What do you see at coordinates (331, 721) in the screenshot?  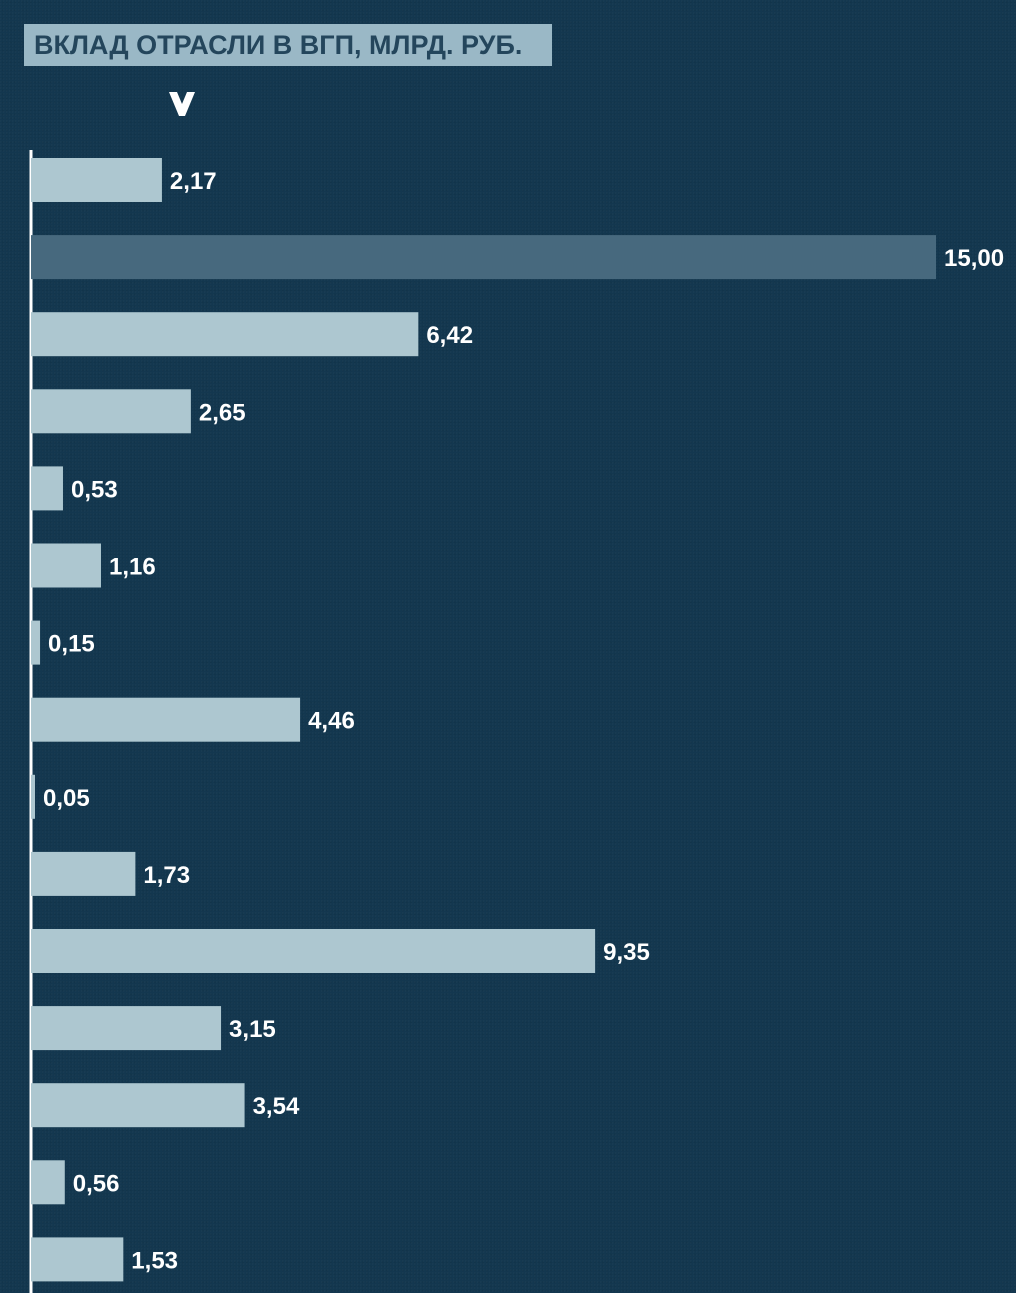 I see `value-label-8: 4,46` at bounding box center [331, 721].